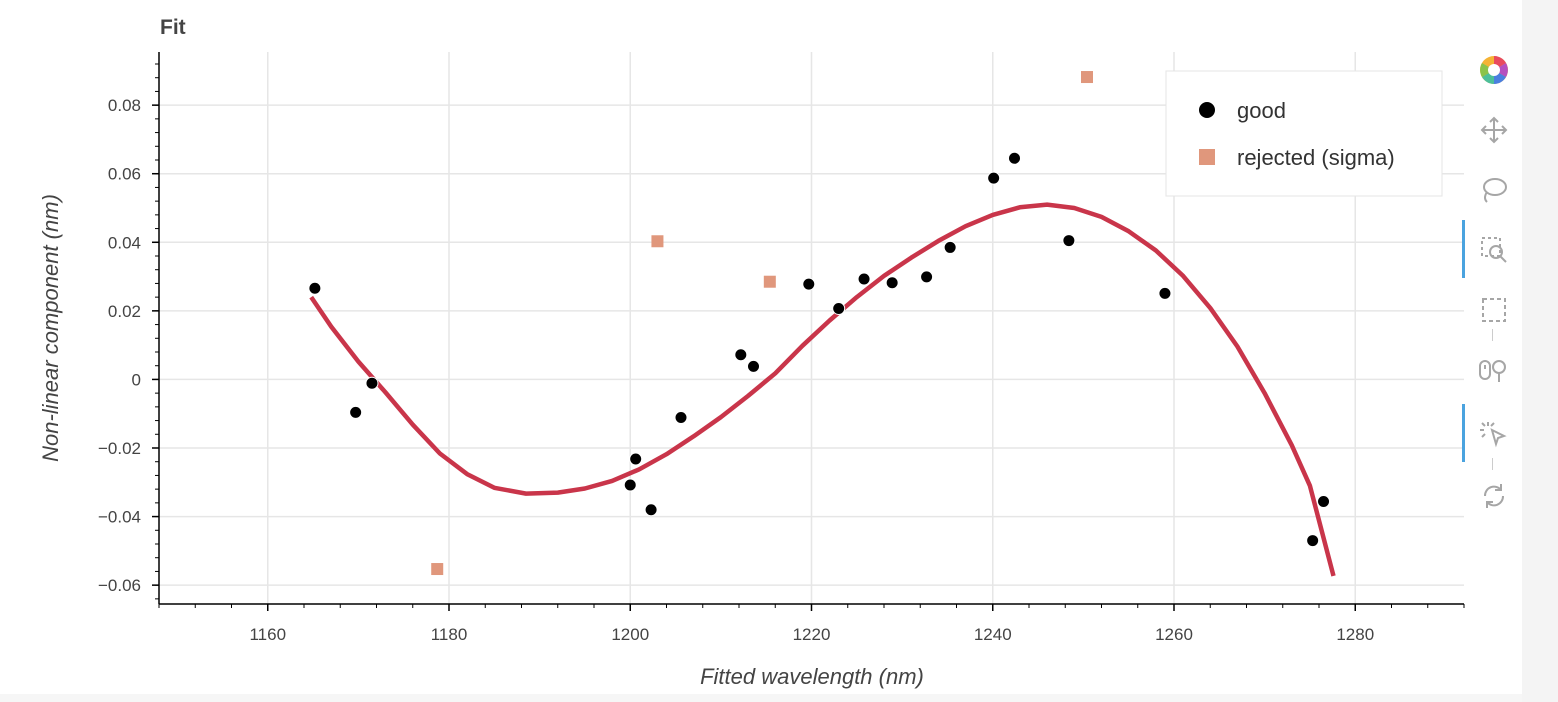  Describe the element at coordinates (124, 311) in the screenshot. I see `y-tick-label: 0.02` at that location.